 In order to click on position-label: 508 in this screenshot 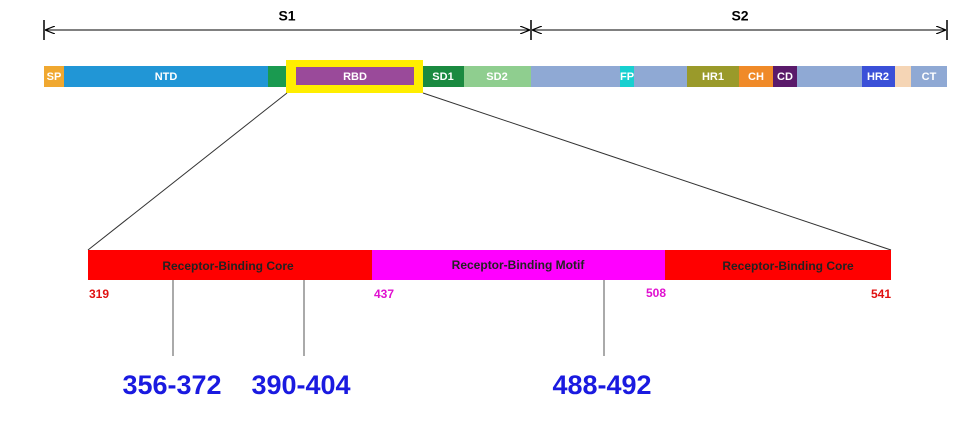, I will do `click(656, 293)`.